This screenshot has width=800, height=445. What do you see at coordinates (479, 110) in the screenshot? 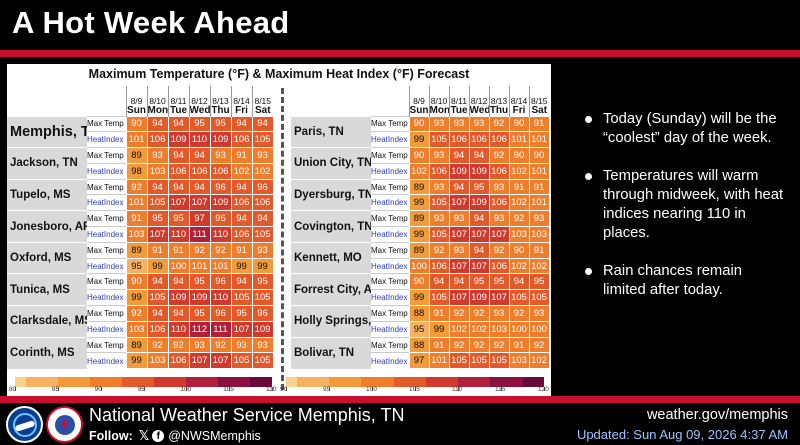
I see `day-label: Wed` at bounding box center [479, 110].